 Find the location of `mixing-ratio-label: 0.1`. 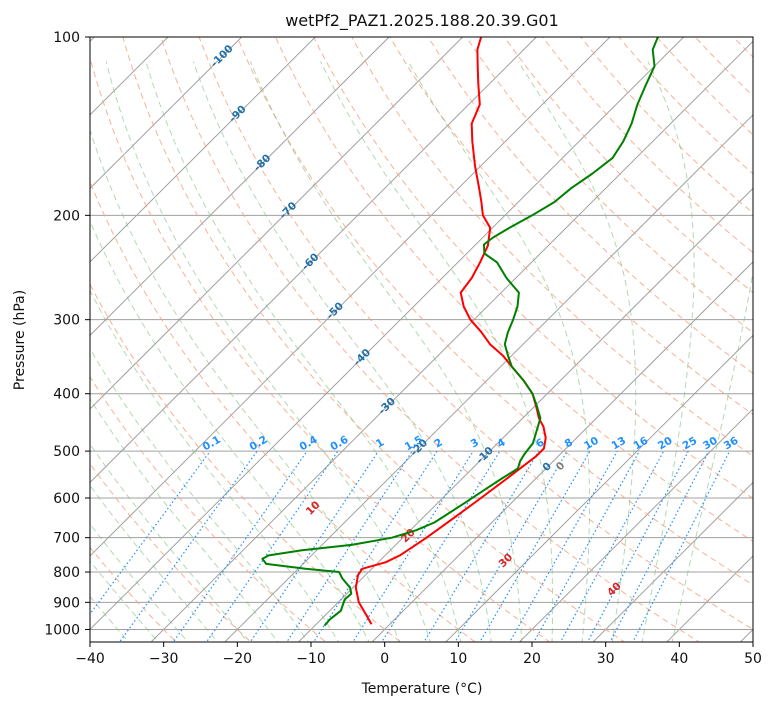

mixing-ratio-label: 0.1 is located at coordinates (212, 444).